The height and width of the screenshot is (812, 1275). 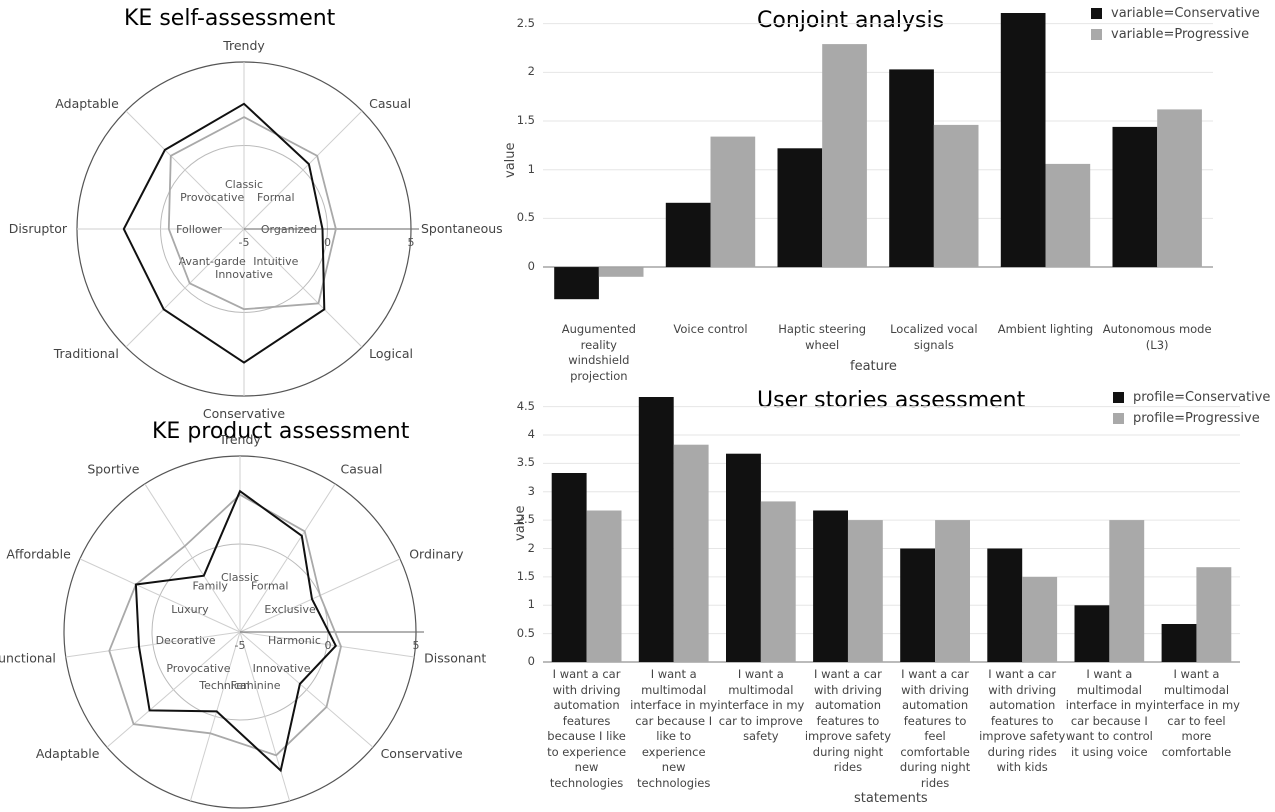 I want to click on x-category-label: Ambient lighting, so click(x=1046, y=330).